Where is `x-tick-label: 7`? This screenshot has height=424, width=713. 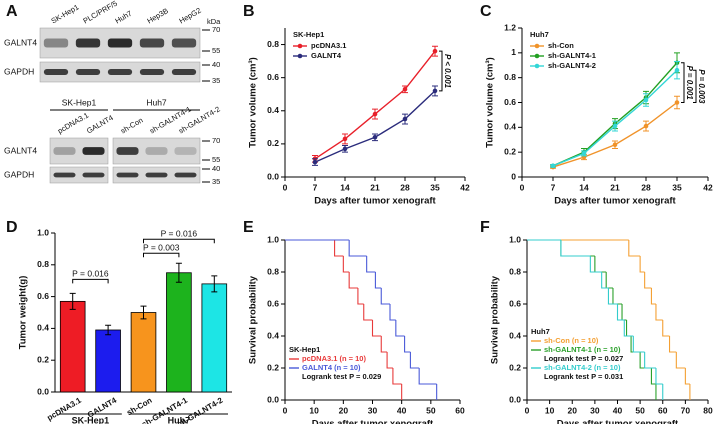
x-tick-label: 7 is located at coordinates (315, 187).